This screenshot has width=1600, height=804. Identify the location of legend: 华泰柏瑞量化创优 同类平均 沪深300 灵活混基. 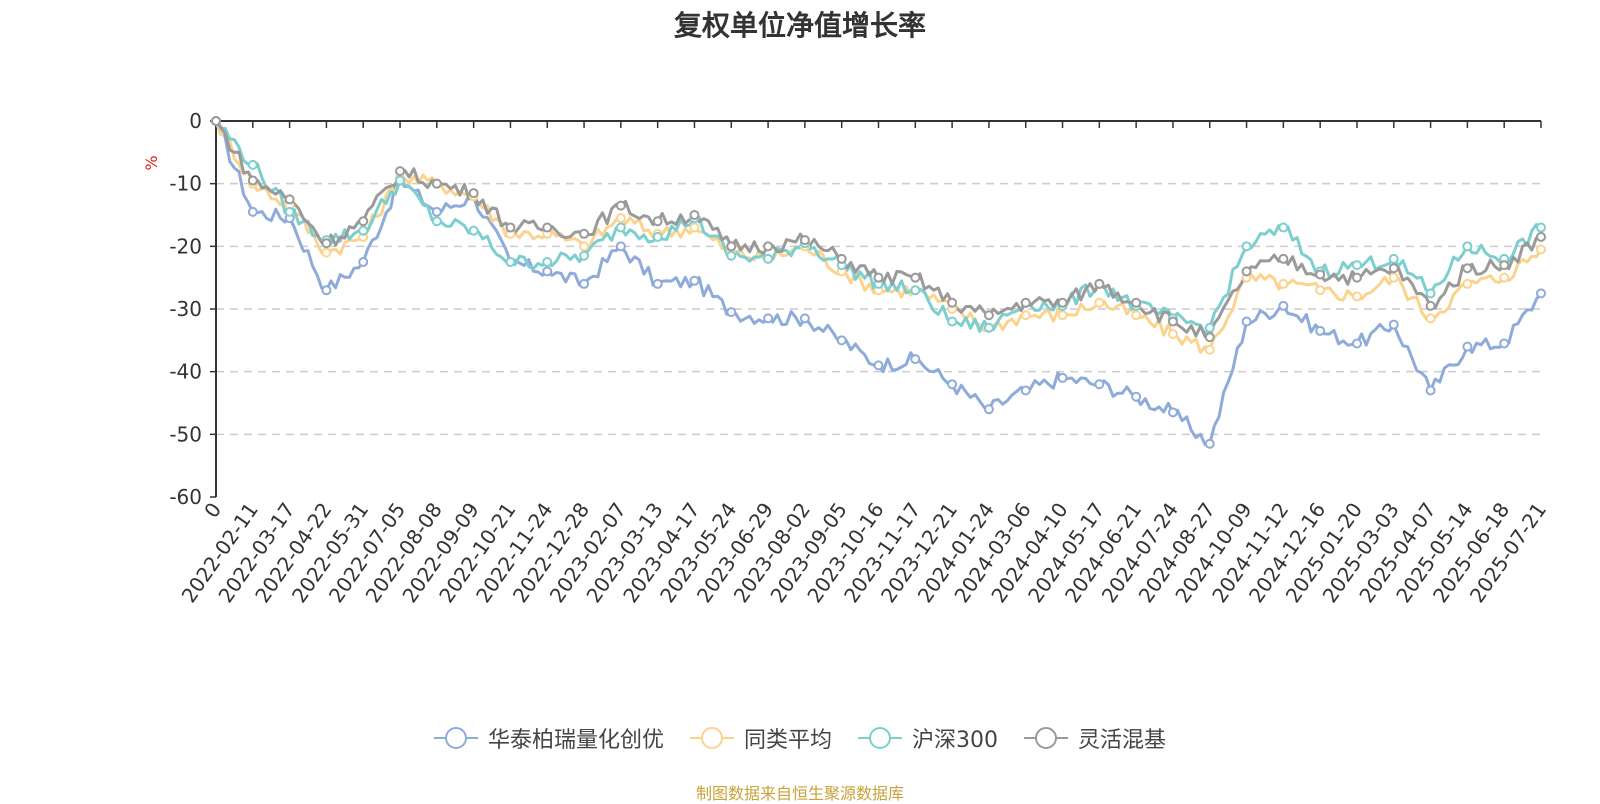
(800, 738).